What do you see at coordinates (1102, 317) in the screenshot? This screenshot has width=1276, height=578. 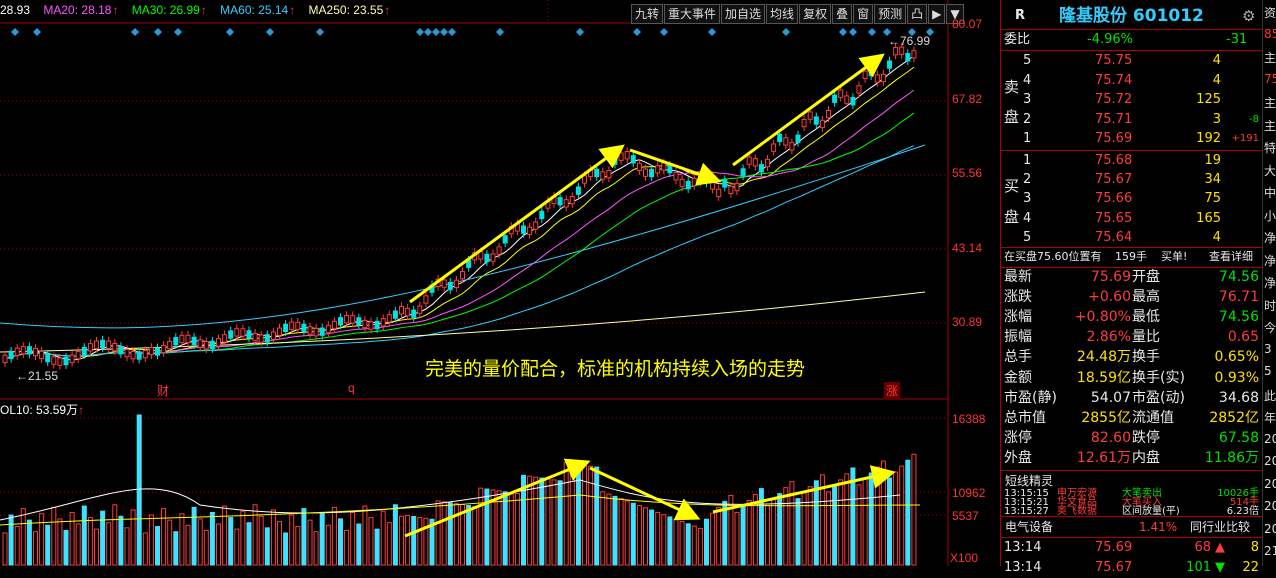 I see `stat-value-2-a: +0.80%` at bounding box center [1102, 317].